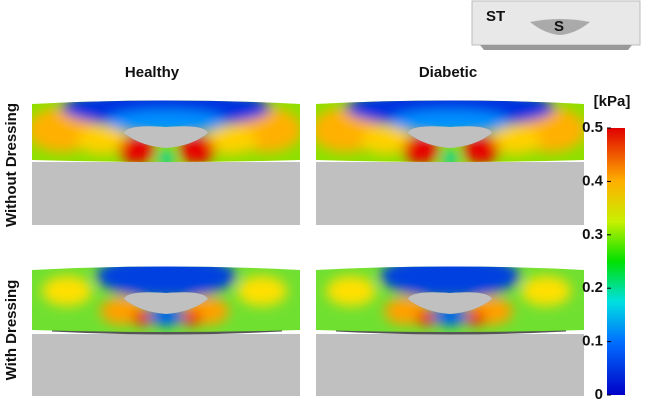 This screenshot has width=650, height=403. What do you see at coordinates (448, 72) in the screenshot?
I see `column-label: Diabetic` at bounding box center [448, 72].